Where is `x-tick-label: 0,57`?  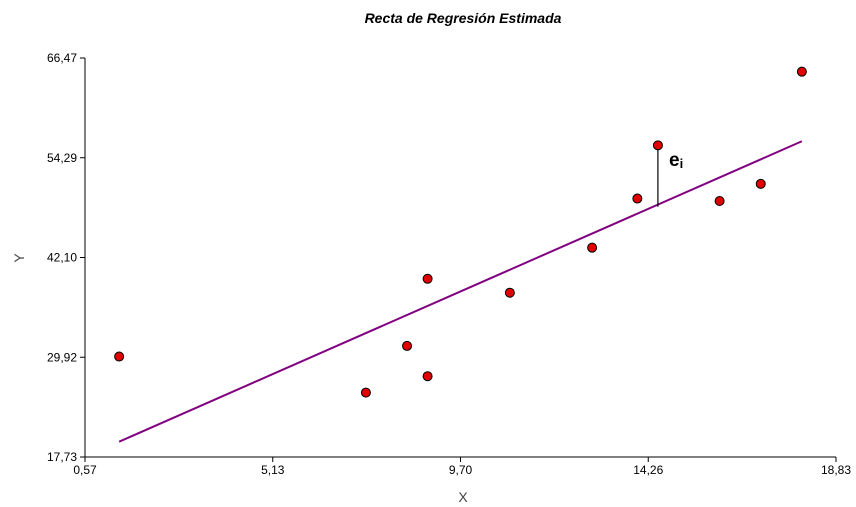 x-tick-label: 0,57 is located at coordinates (85, 470).